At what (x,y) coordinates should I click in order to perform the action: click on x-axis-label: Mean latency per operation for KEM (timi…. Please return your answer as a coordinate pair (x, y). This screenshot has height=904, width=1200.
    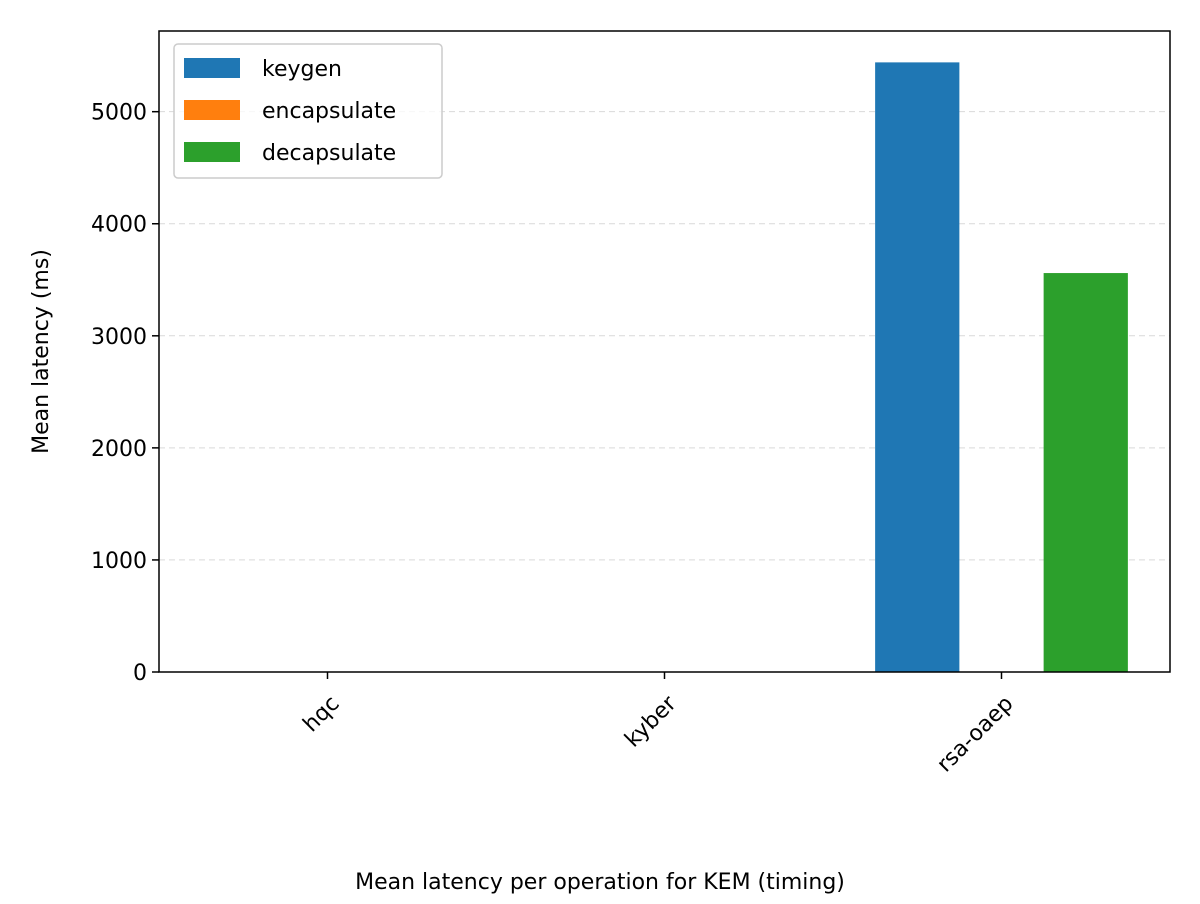
    Looking at the image, I should click on (600, 882).